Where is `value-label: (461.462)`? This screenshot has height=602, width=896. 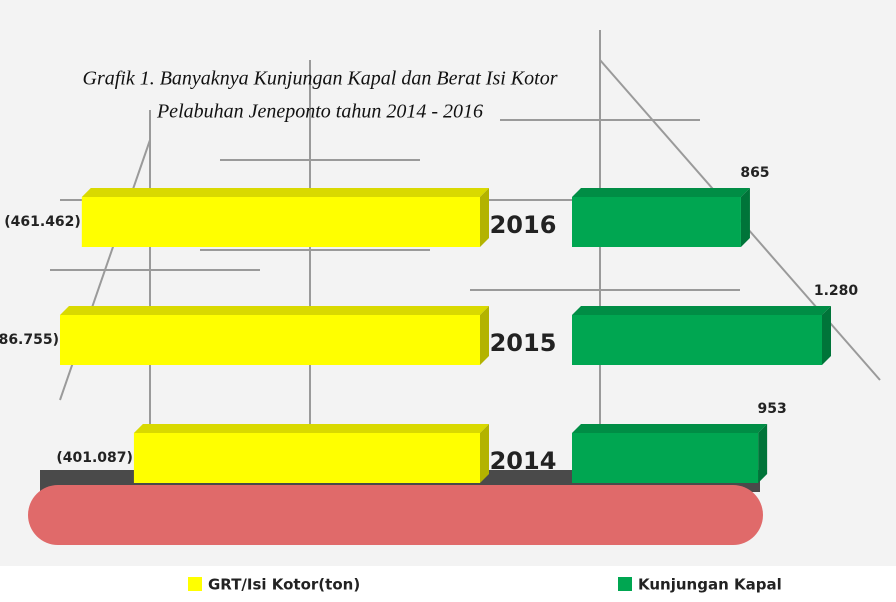
value-label: (461.462) is located at coordinates (42, 222).